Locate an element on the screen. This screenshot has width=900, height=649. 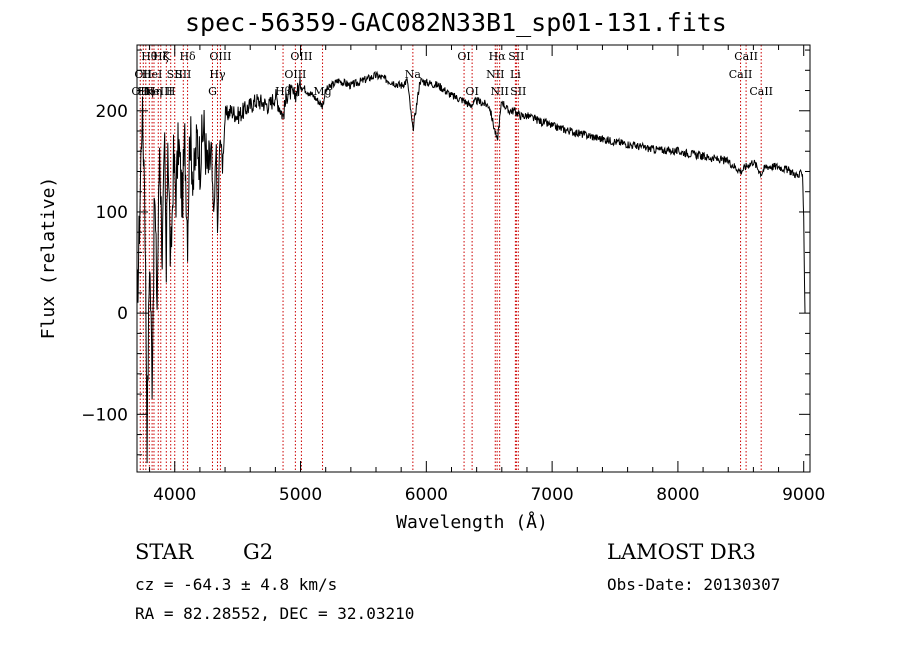
x-tick-label: 8000 is located at coordinates (677, 495).